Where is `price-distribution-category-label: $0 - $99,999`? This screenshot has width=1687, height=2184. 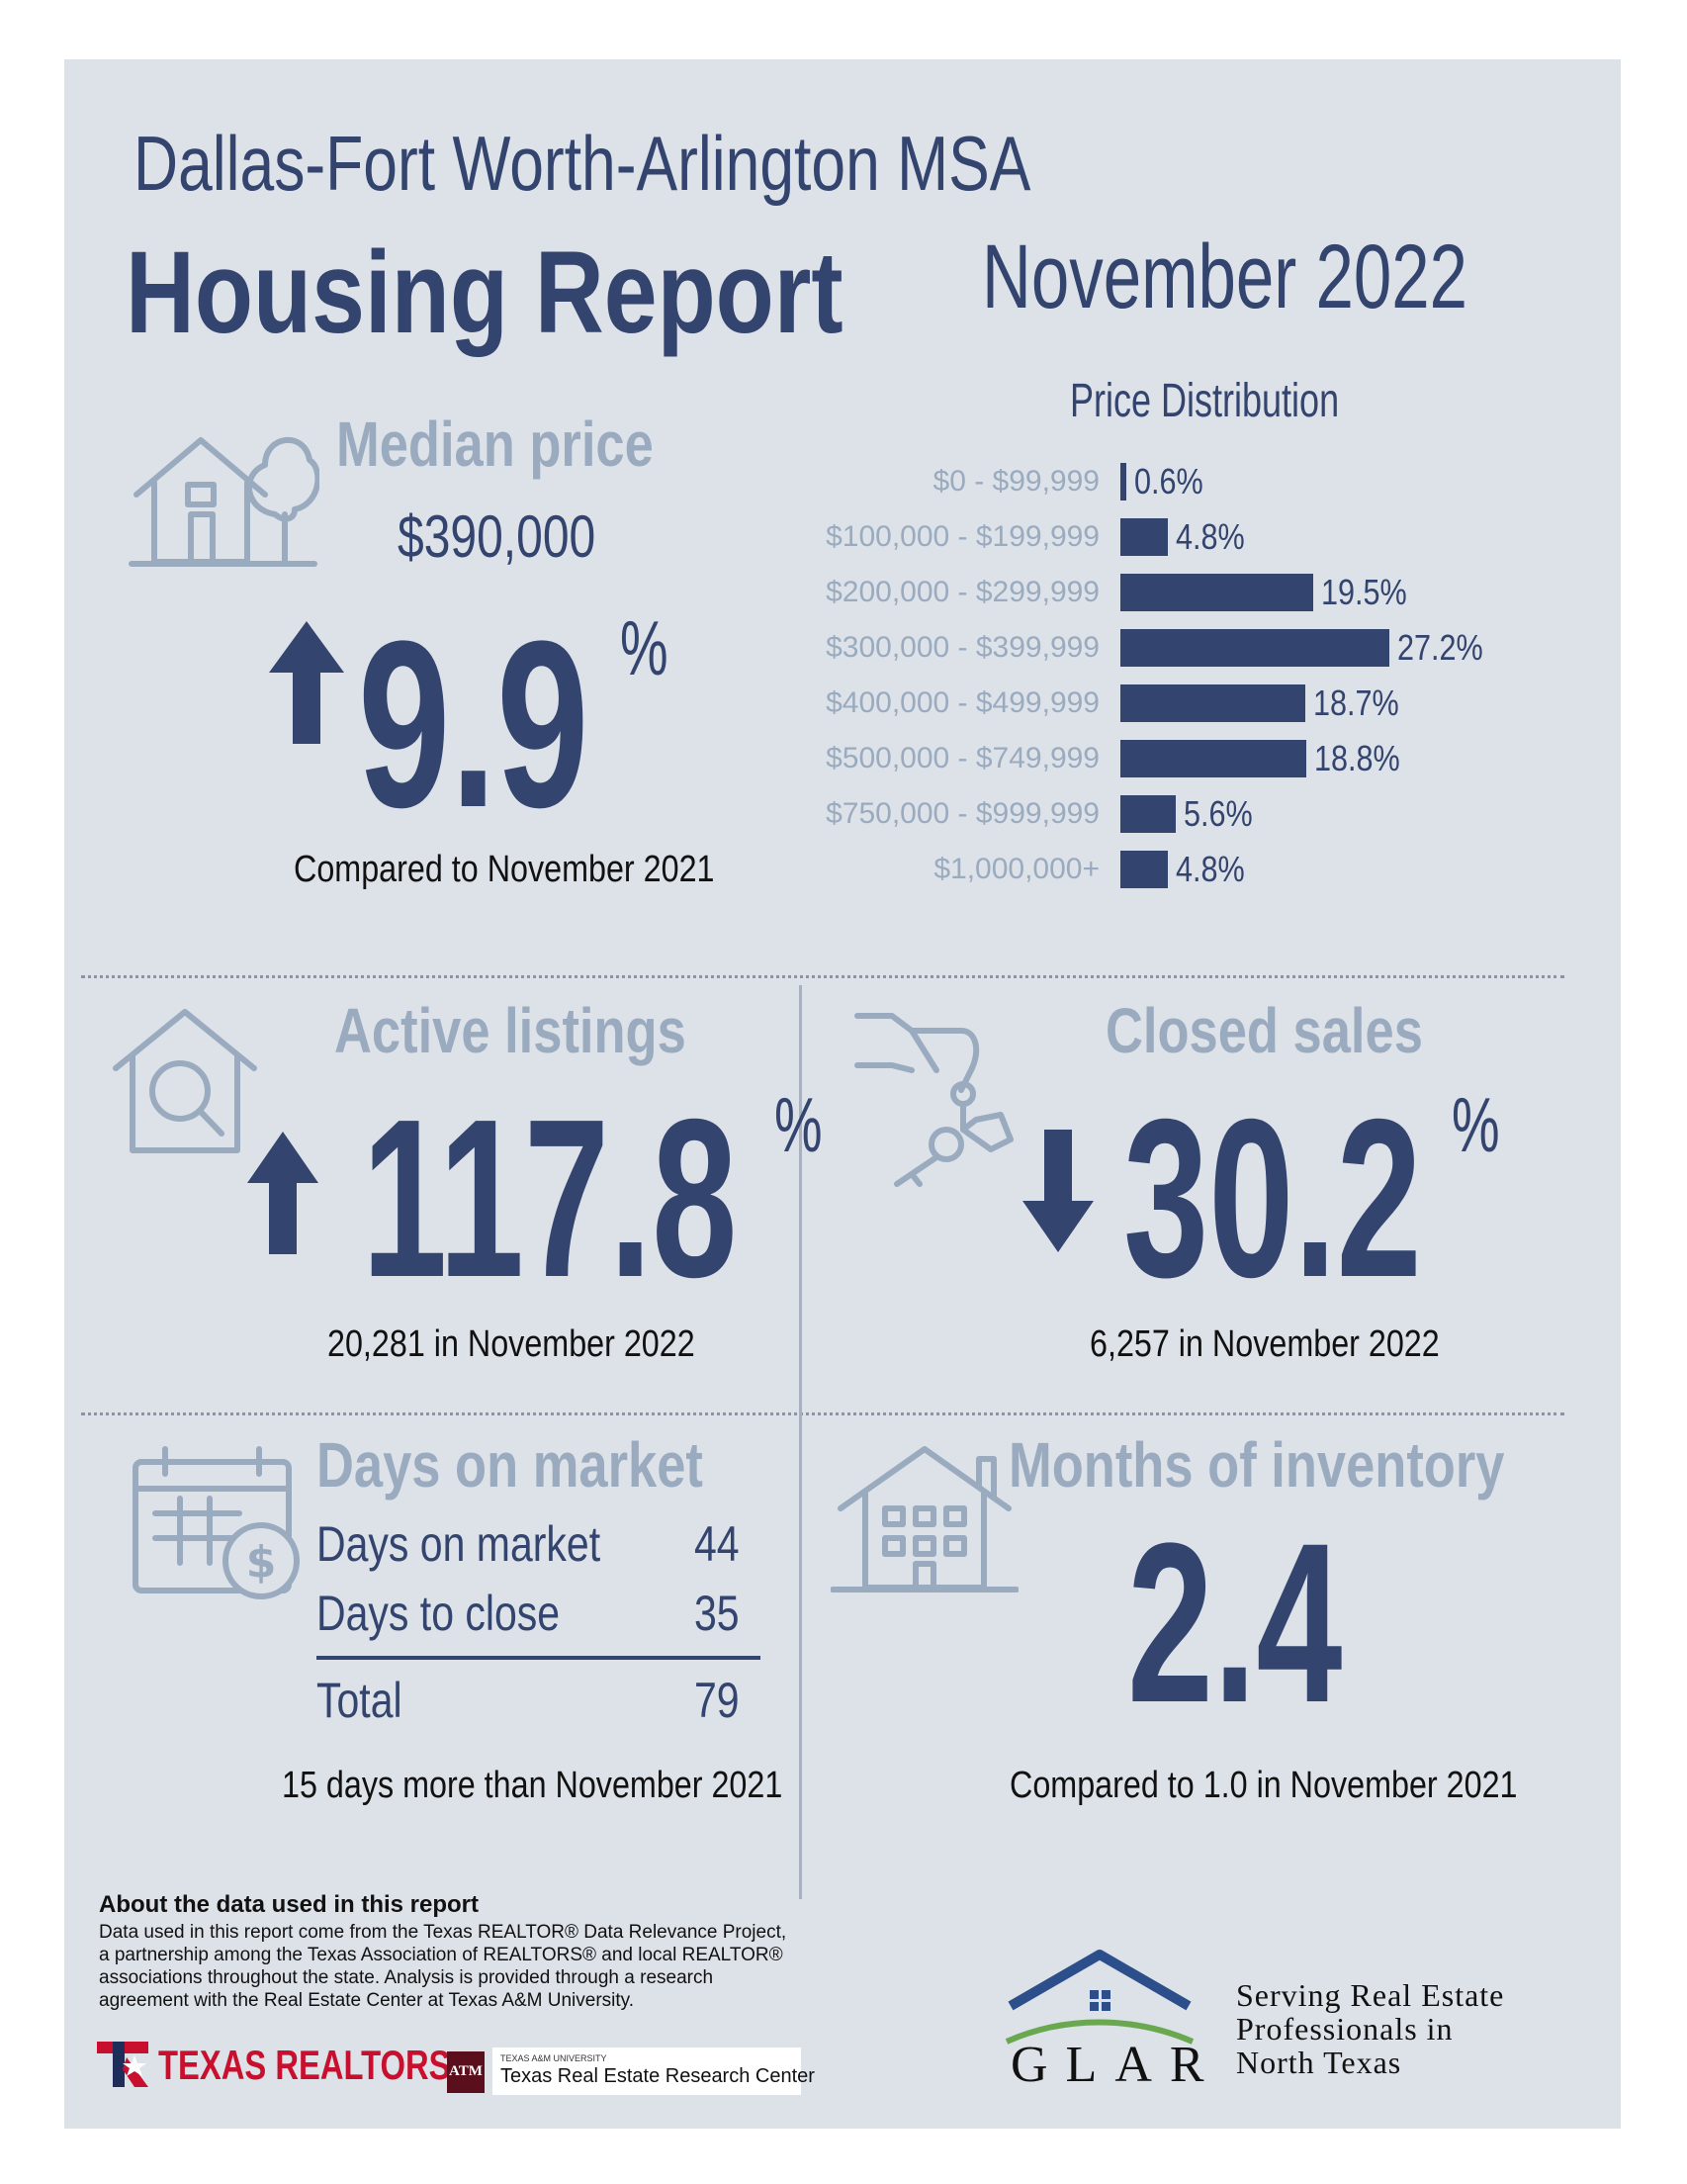 price-distribution-category-label: $0 - $99,999 is located at coordinates (1016, 481).